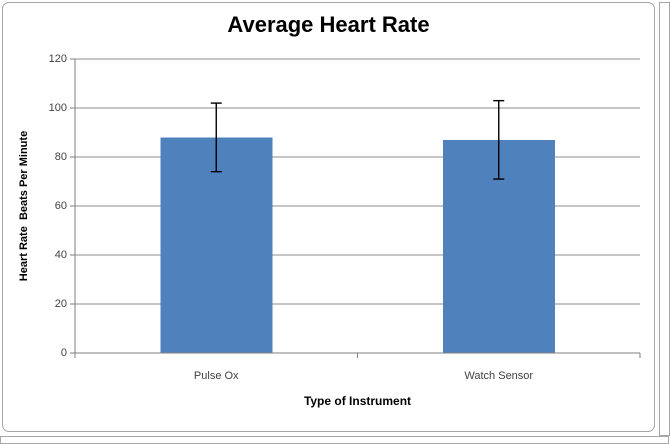  I want to click on error-bar-pulse-ox, so click(216, 137).